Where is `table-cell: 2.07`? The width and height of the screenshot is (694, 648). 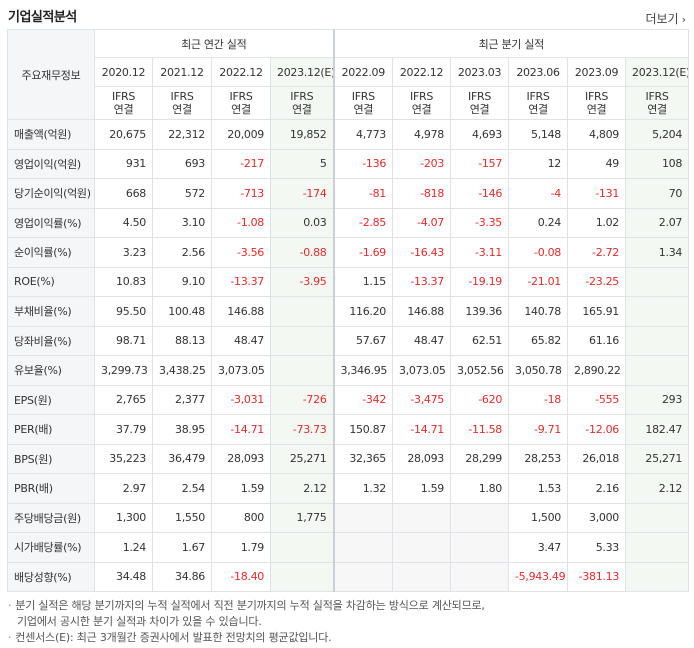 table-cell: 2.07 is located at coordinates (657, 222).